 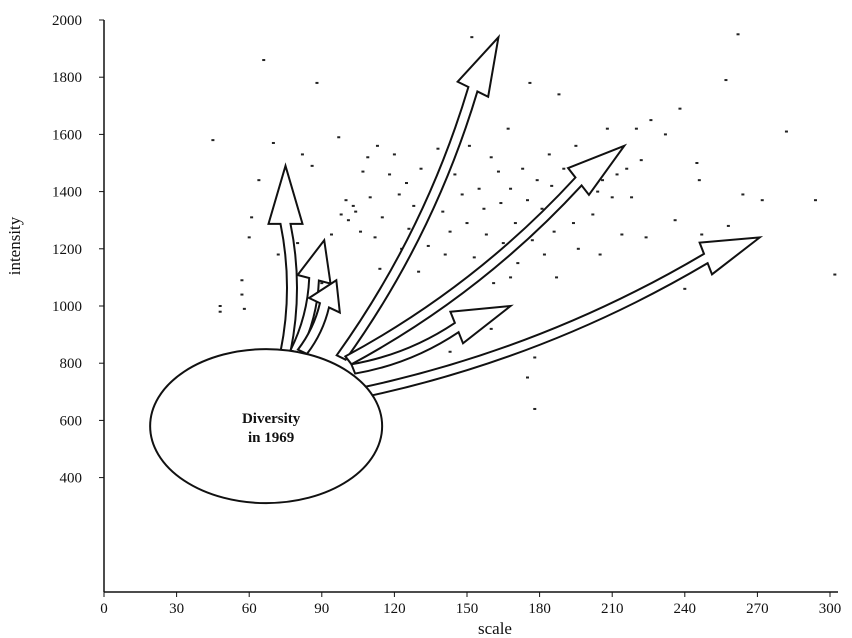 I want to click on x-tick-label: 30, so click(x=176, y=609).